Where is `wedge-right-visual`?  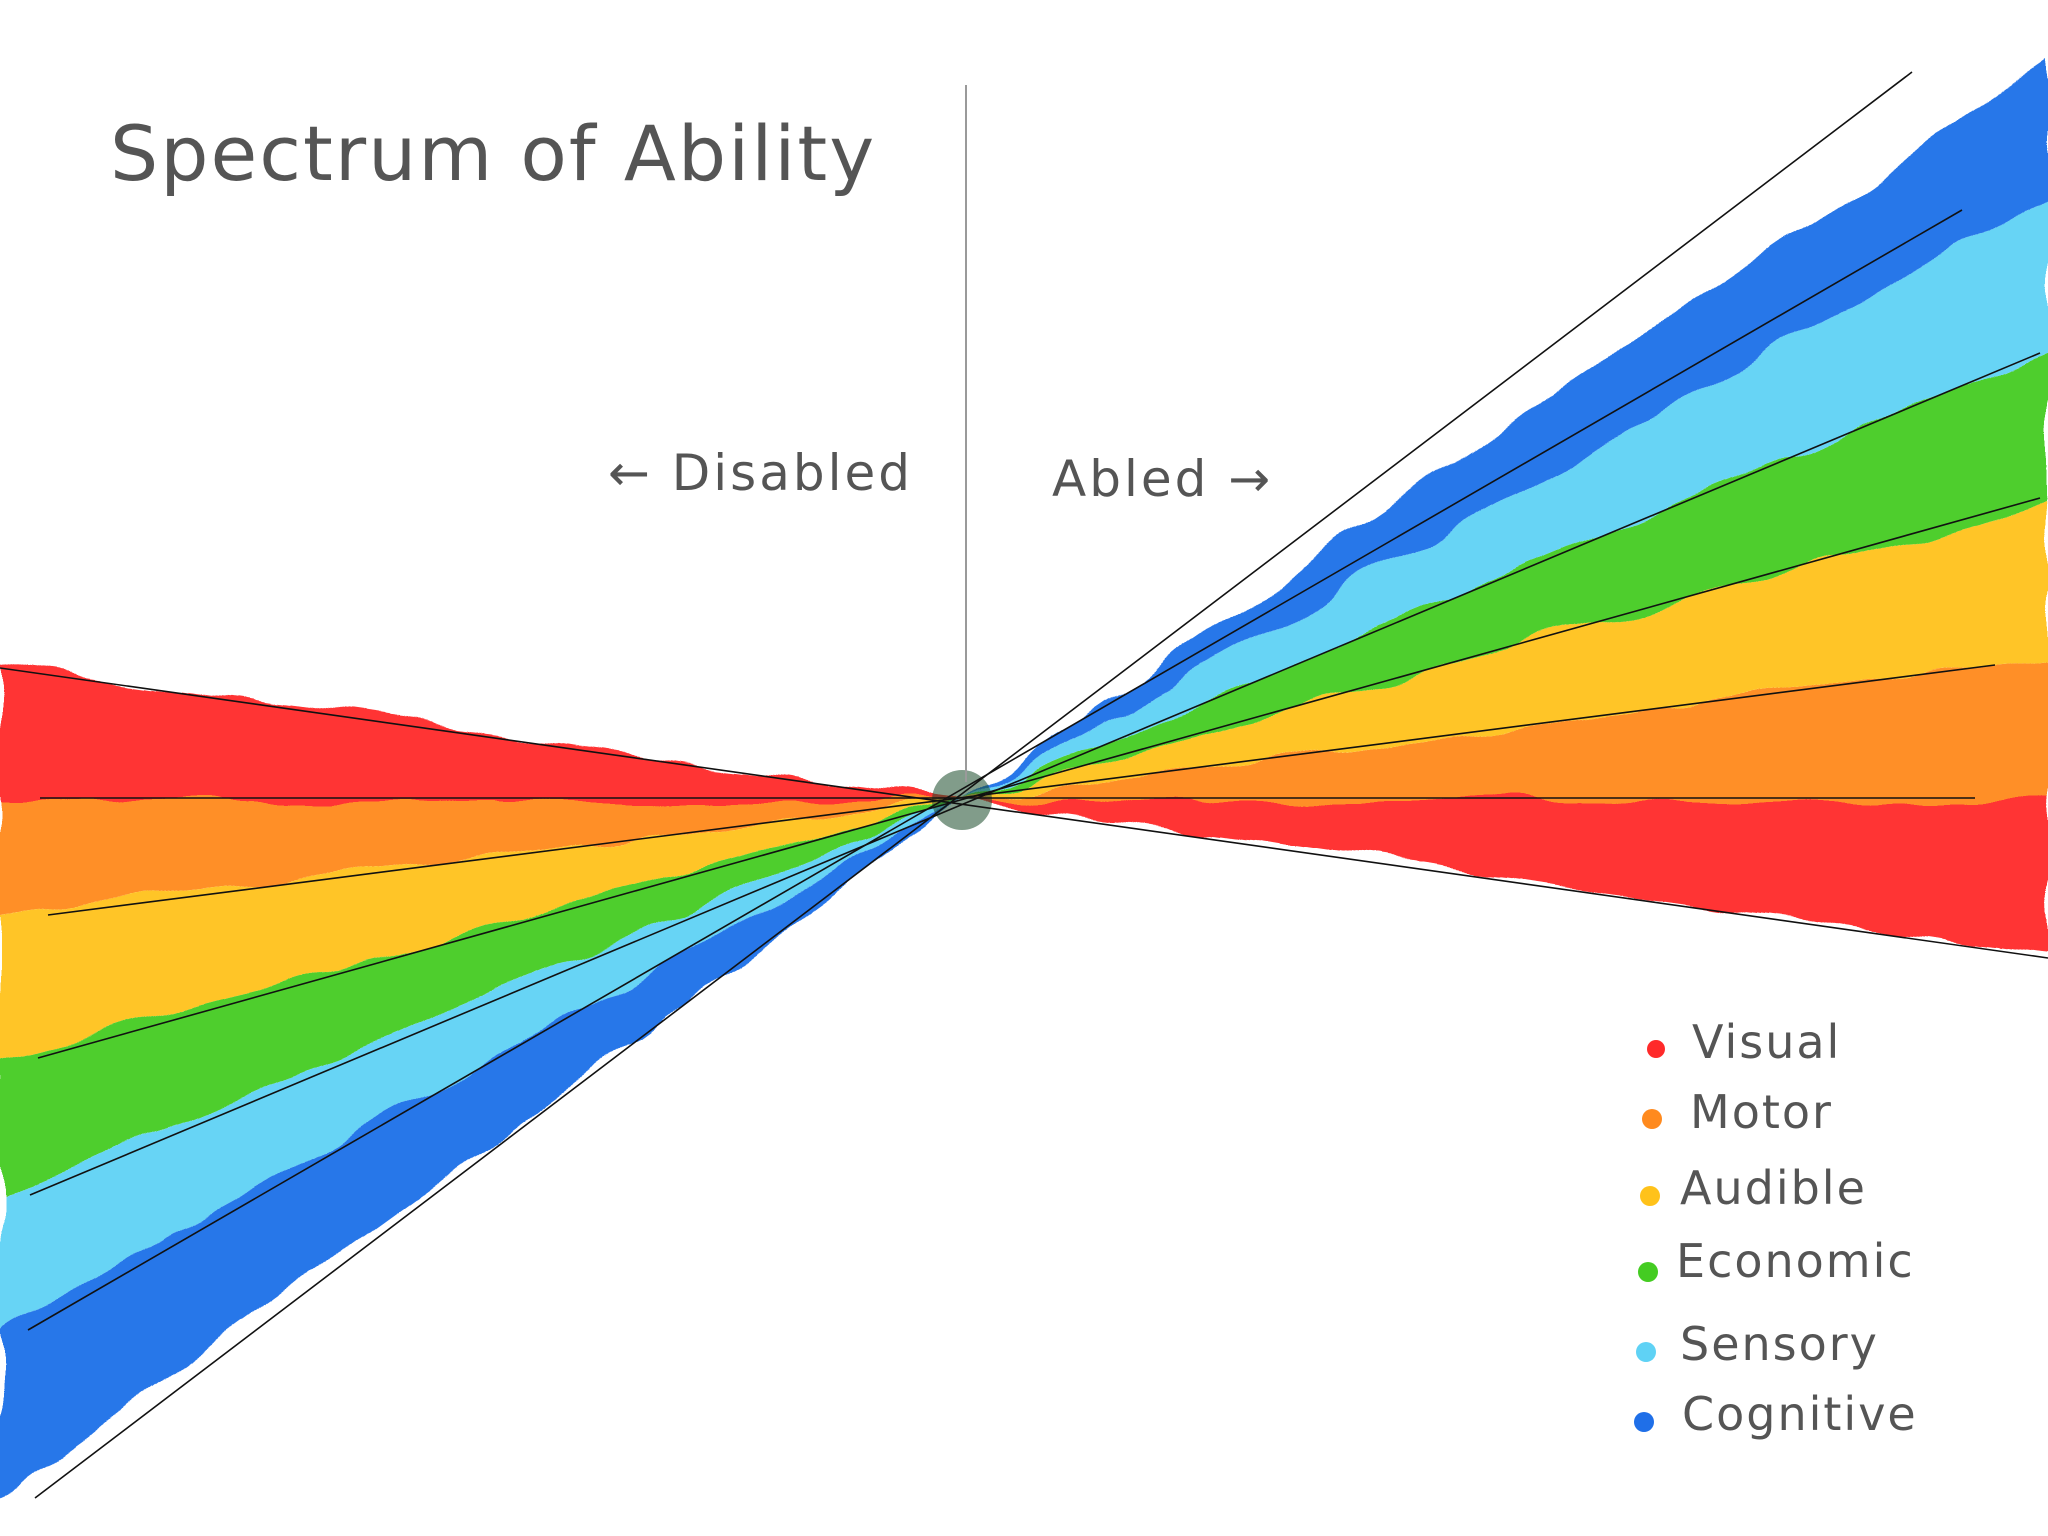
wedge-right-visual is located at coordinates (1505, 877).